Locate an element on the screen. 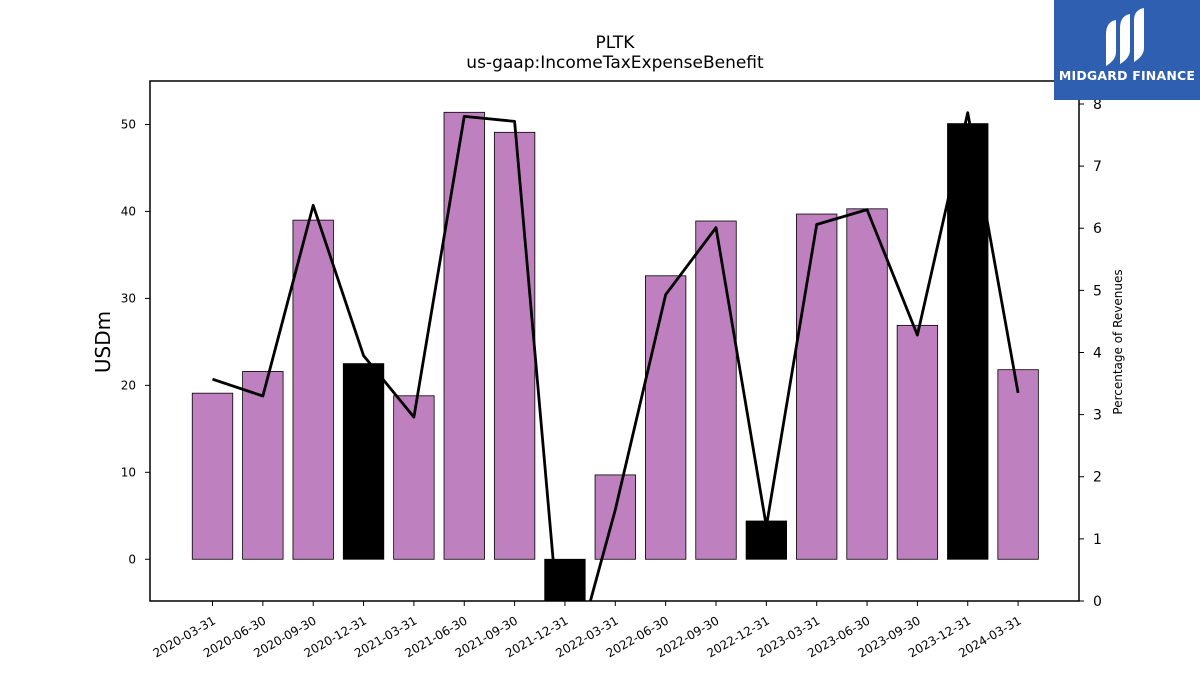 This screenshot has width=1200, height=675. logo-text: MIDGARD FINANCE is located at coordinates (1127, 75).